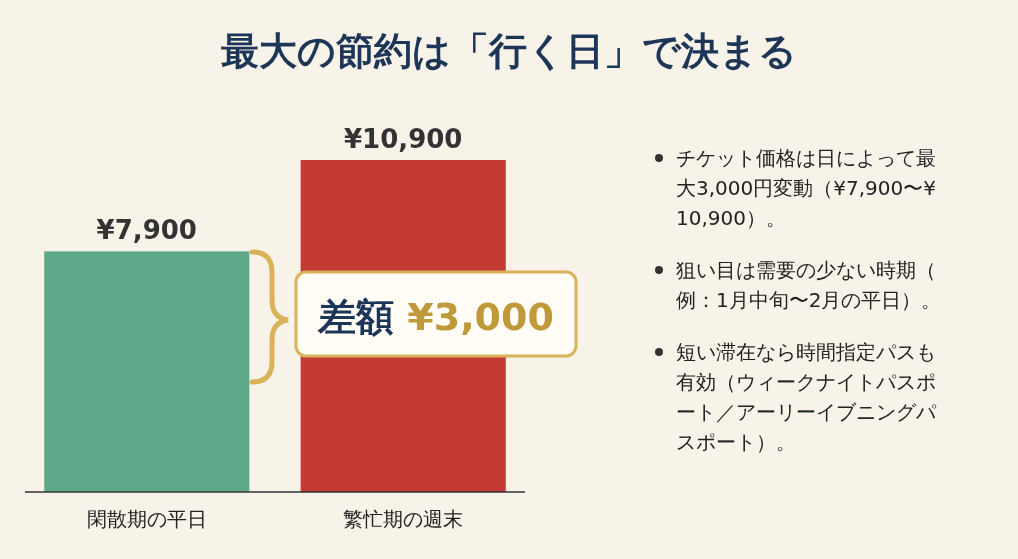  I want to click on text: チケット価格は日によって最大3,000円変動（¥7,900〜¥10,900）。, so click(806, 188).